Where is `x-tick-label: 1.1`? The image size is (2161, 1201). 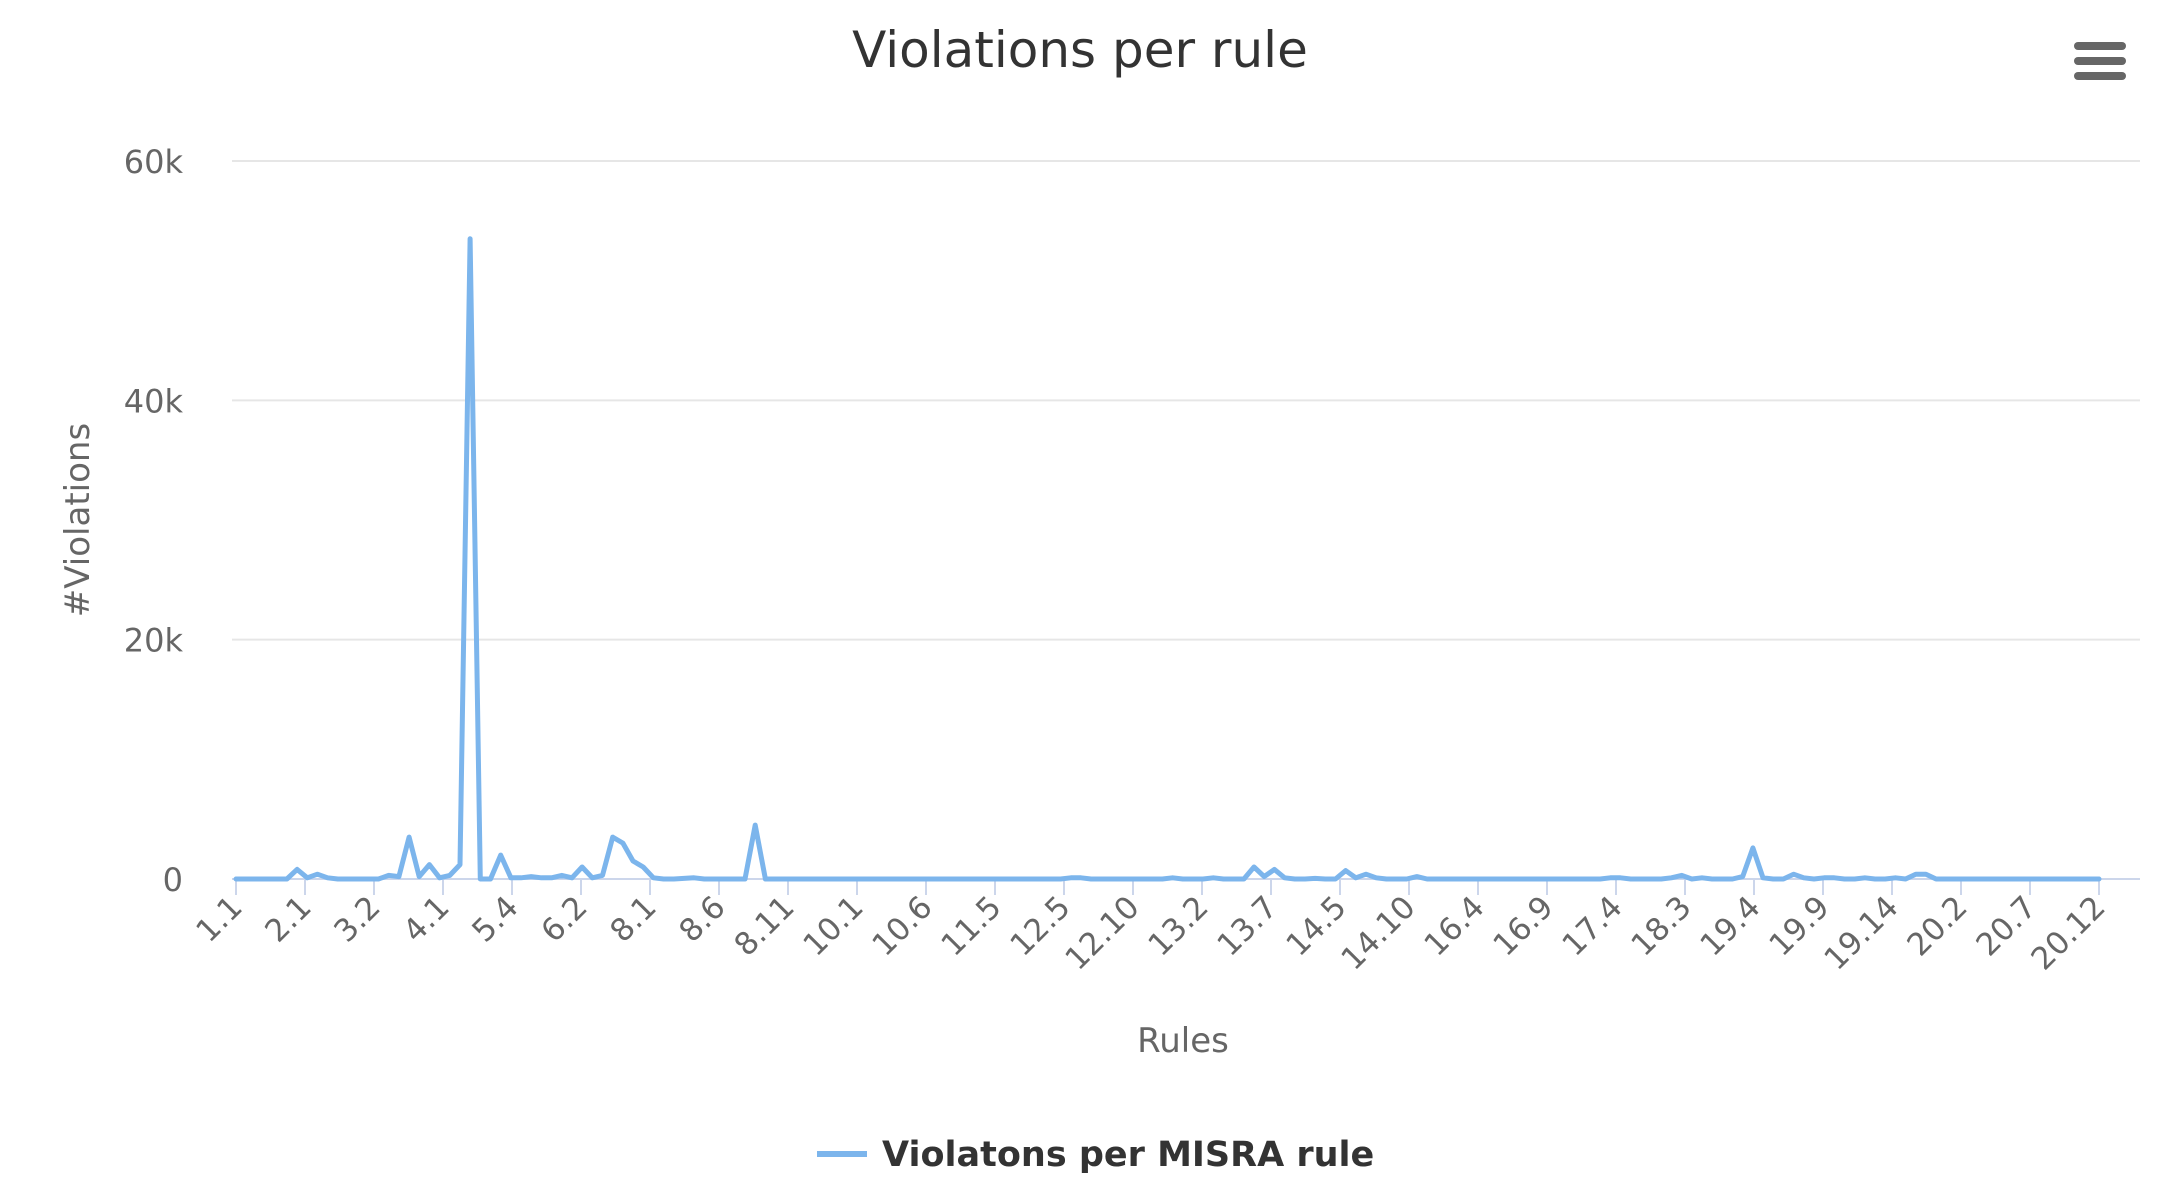 x-tick-label: 1.1 is located at coordinates (219, 919).